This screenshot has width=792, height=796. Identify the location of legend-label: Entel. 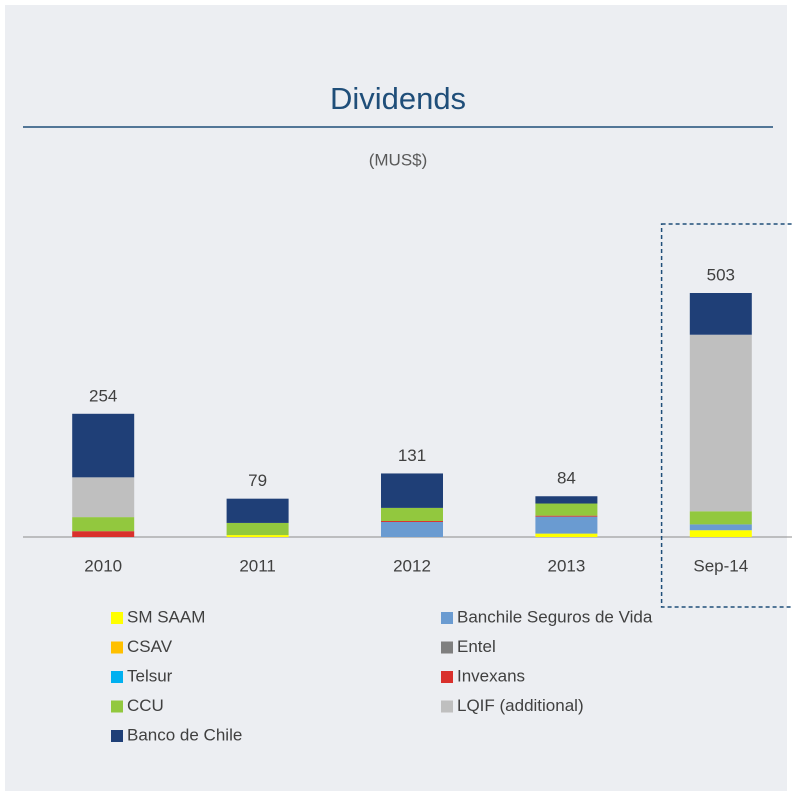
(476, 646).